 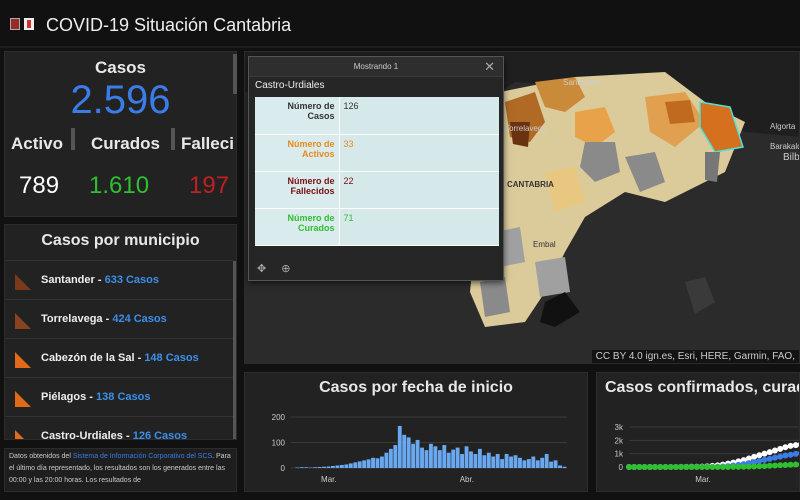 I want to click on municipio-item: Piélagos - 138 Casos, so click(x=119, y=396).